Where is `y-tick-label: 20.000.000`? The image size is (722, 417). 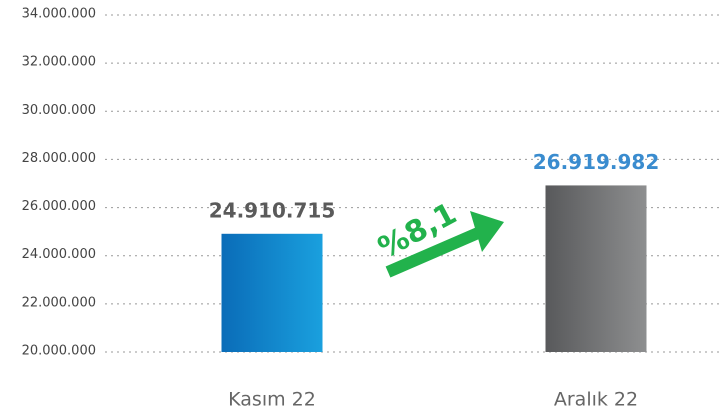
y-tick-label: 20.000.000 is located at coordinates (59, 351).